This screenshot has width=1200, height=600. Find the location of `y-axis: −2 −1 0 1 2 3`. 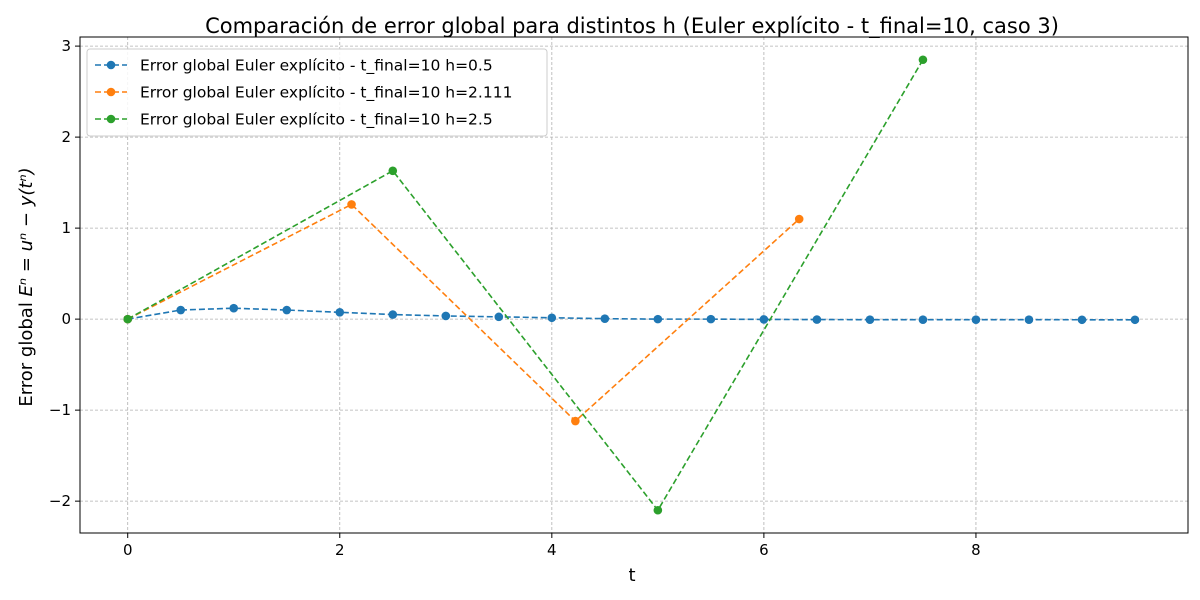

y-axis: −2 −1 0 1 2 3 is located at coordinates (64, 273).